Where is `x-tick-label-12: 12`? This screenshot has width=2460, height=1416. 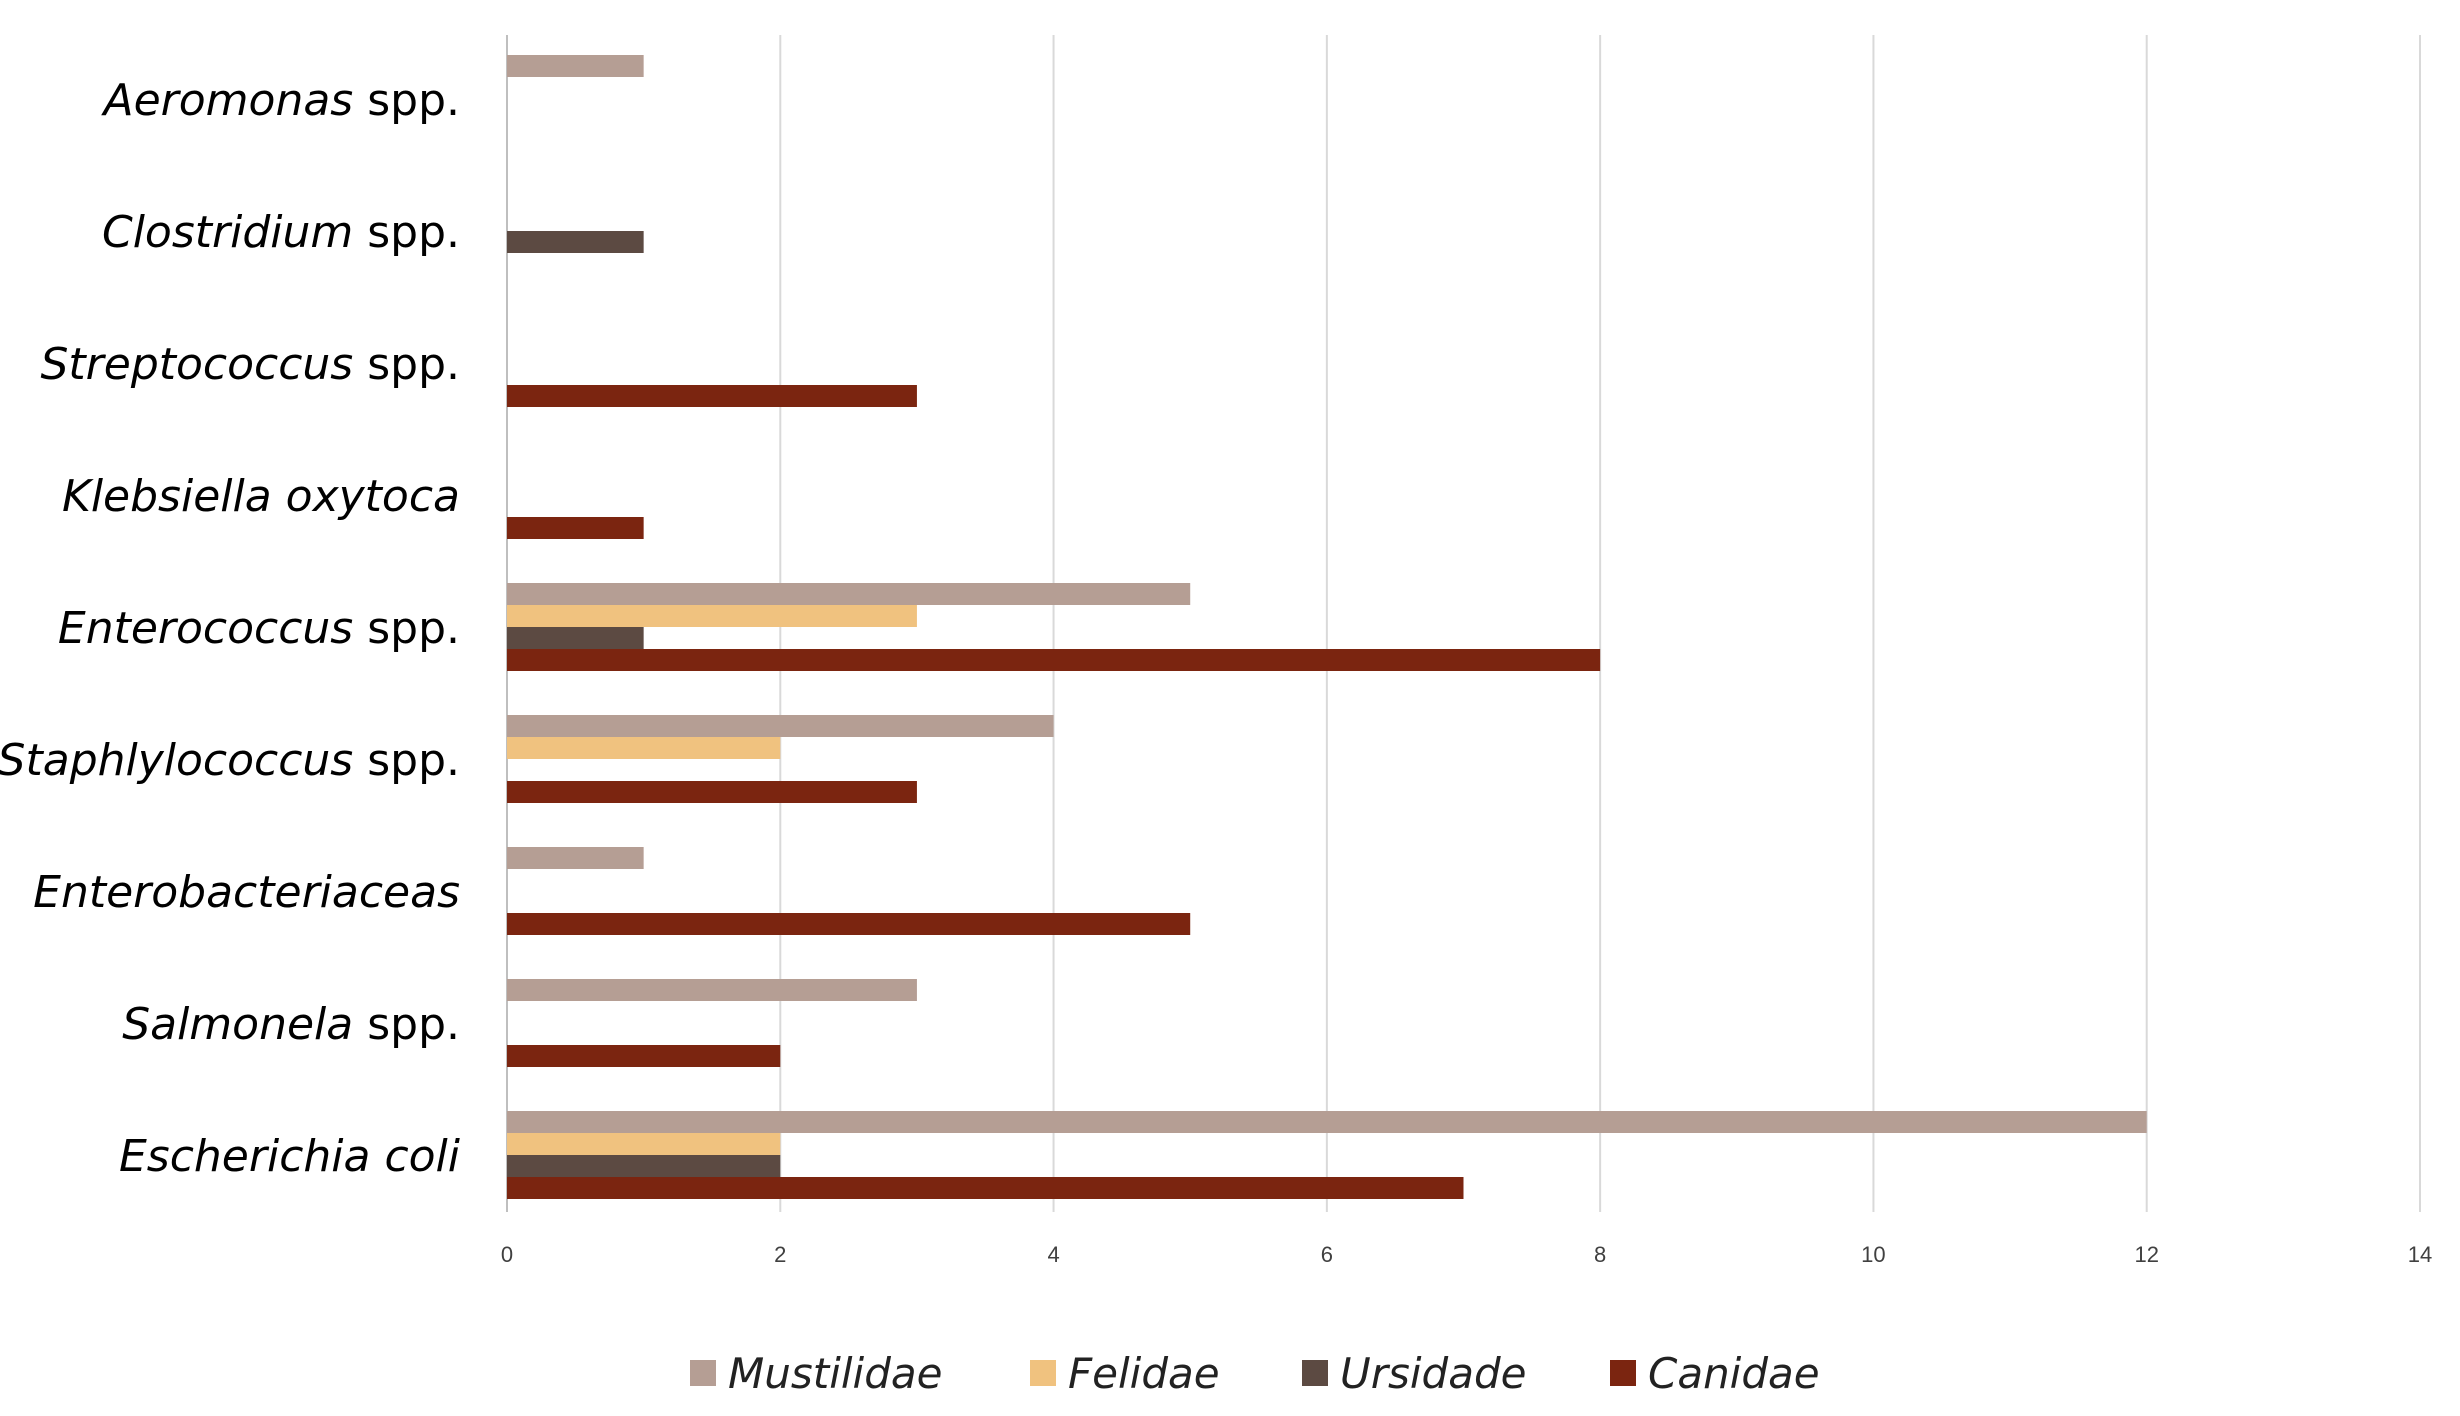 x-tick-label-12: 12 is located at coordinates (2146, 1254).